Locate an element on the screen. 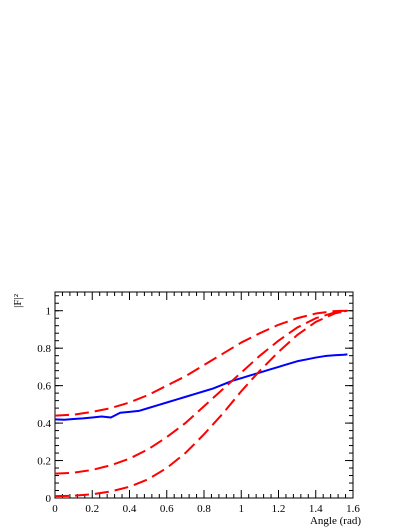 The image size is (409, 529). x-tick-label: 0.6 is located at coordinates (167, 509).